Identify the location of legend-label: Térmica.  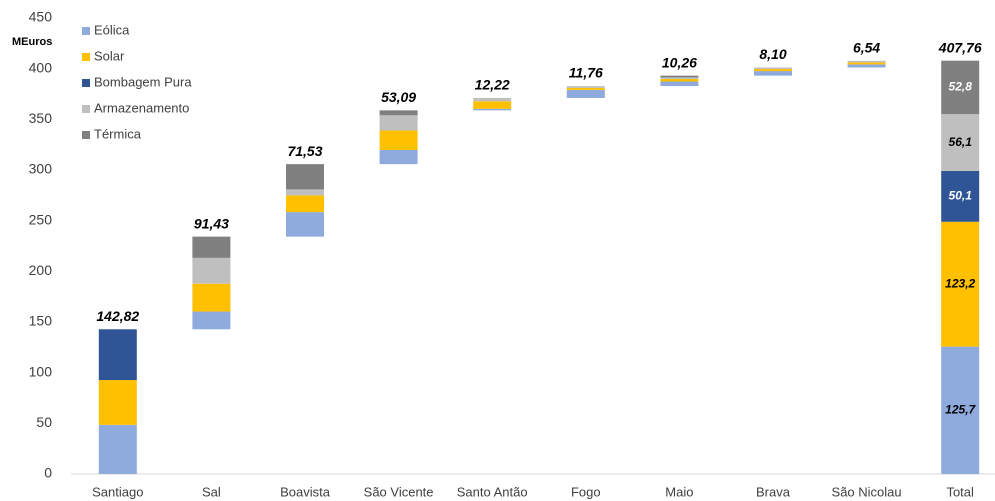
(118, 133).